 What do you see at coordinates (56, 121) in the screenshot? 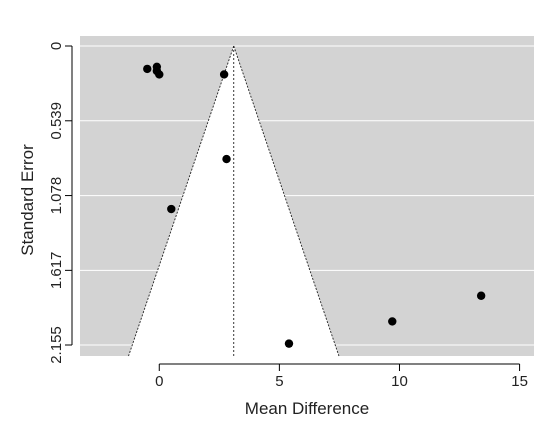
I see `y-tick-label-1: 0.539` at bounding box center [56, 121].